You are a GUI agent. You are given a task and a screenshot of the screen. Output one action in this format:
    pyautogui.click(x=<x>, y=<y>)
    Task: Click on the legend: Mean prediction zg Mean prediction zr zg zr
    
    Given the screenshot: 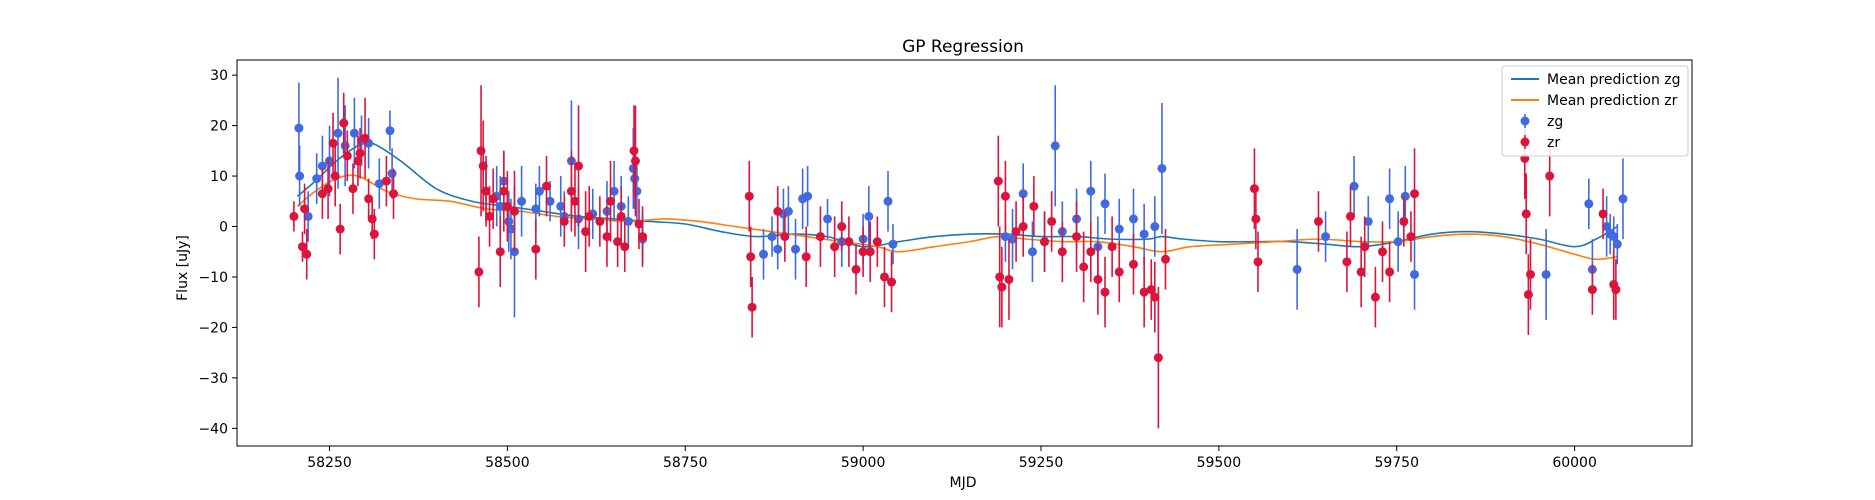 What is the action you would take?
    pyautogui.click(x=1595, y=111)
    